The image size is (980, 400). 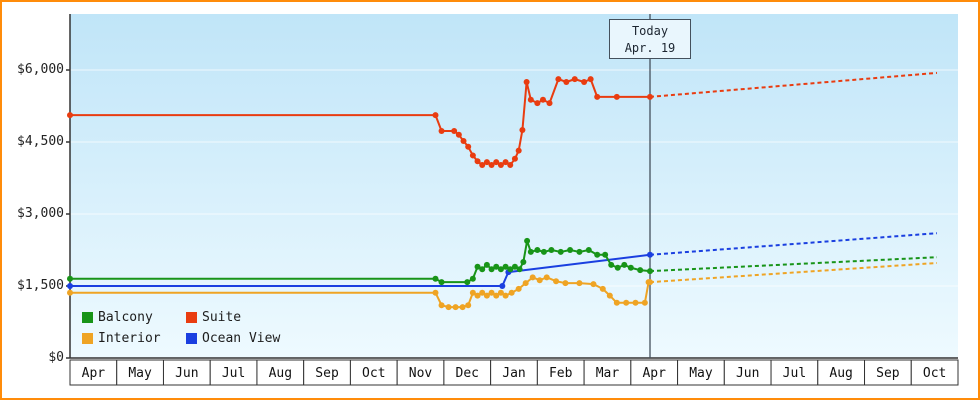 I want to click on month-label: Oct, so click(x=373, y=373).